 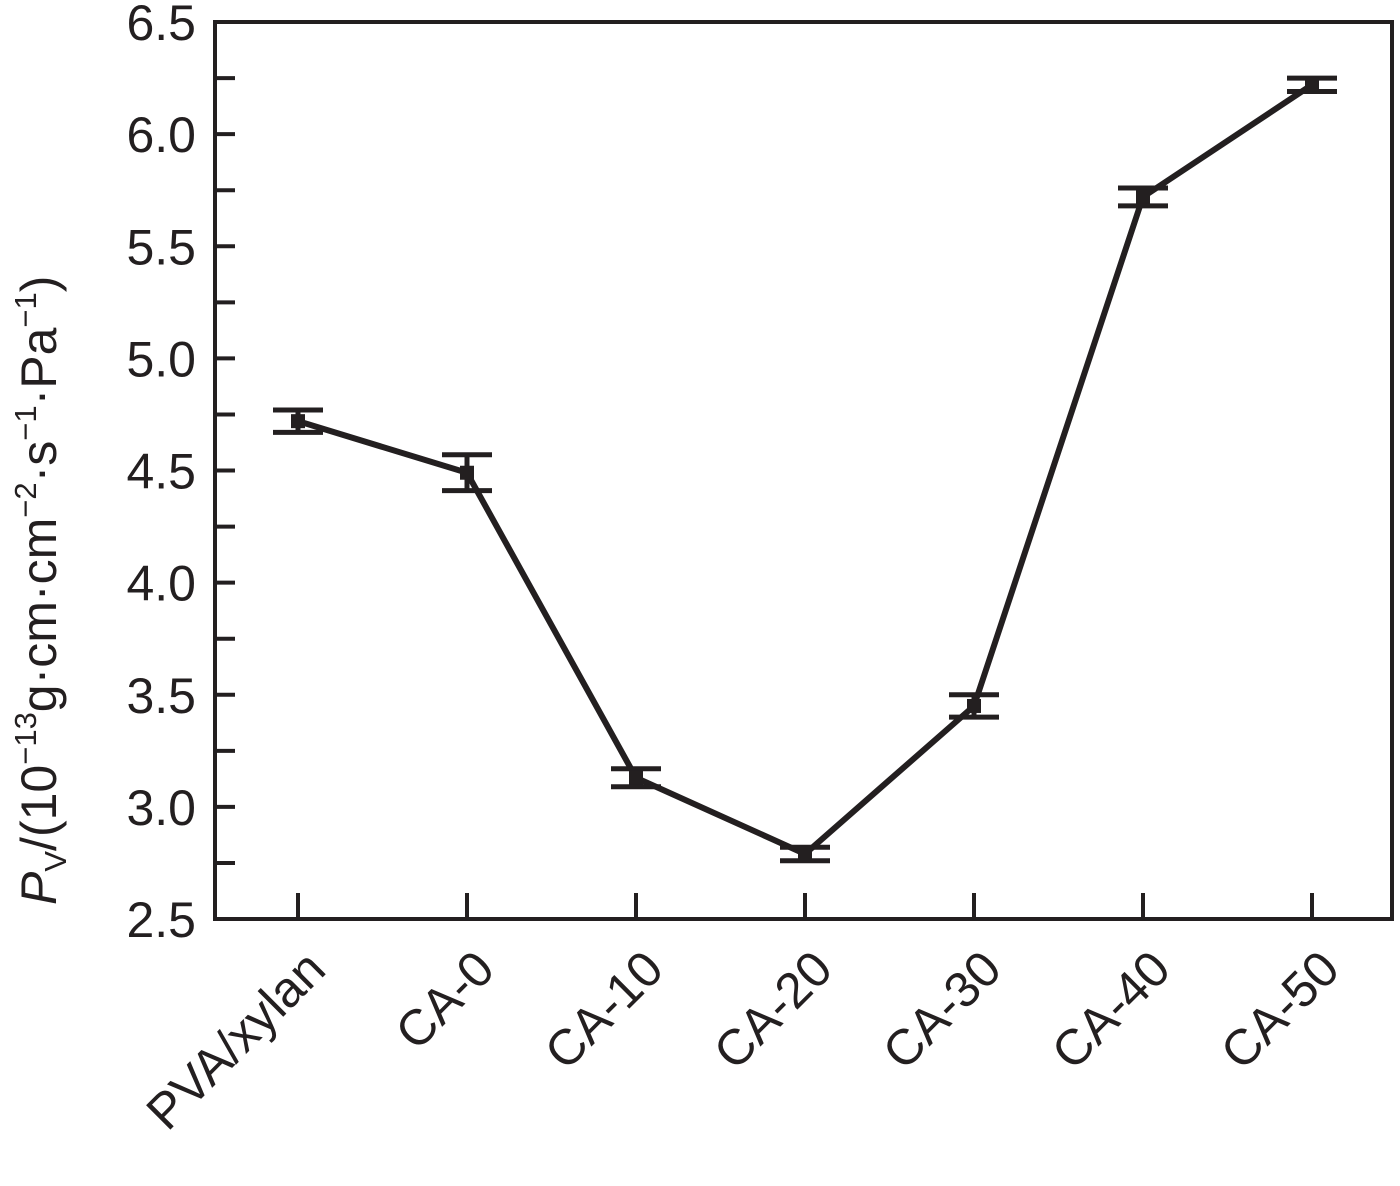 I want to click on y-tick-label: 6.0, so click(x=161, y=135).